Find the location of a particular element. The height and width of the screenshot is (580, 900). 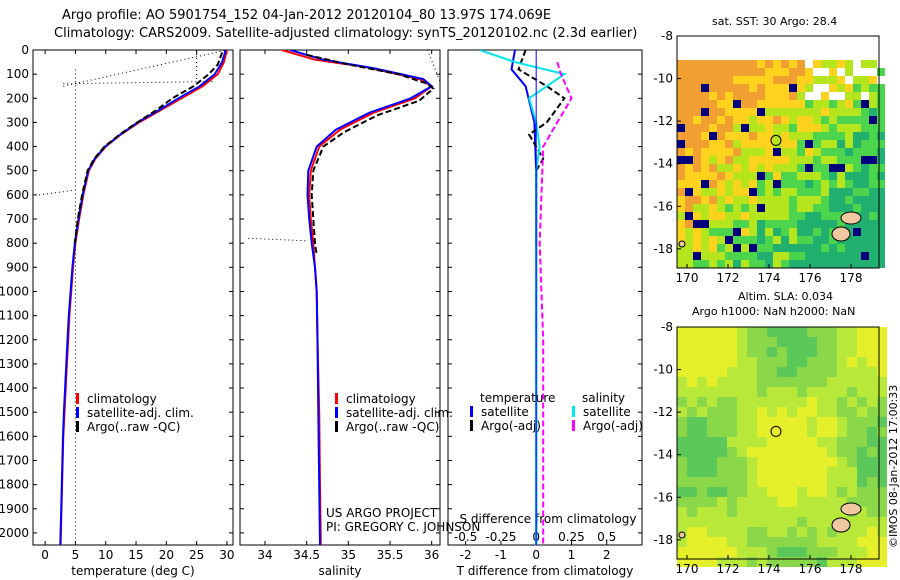

map-y-tick-label: -16 is located at coordinates (663, 497).